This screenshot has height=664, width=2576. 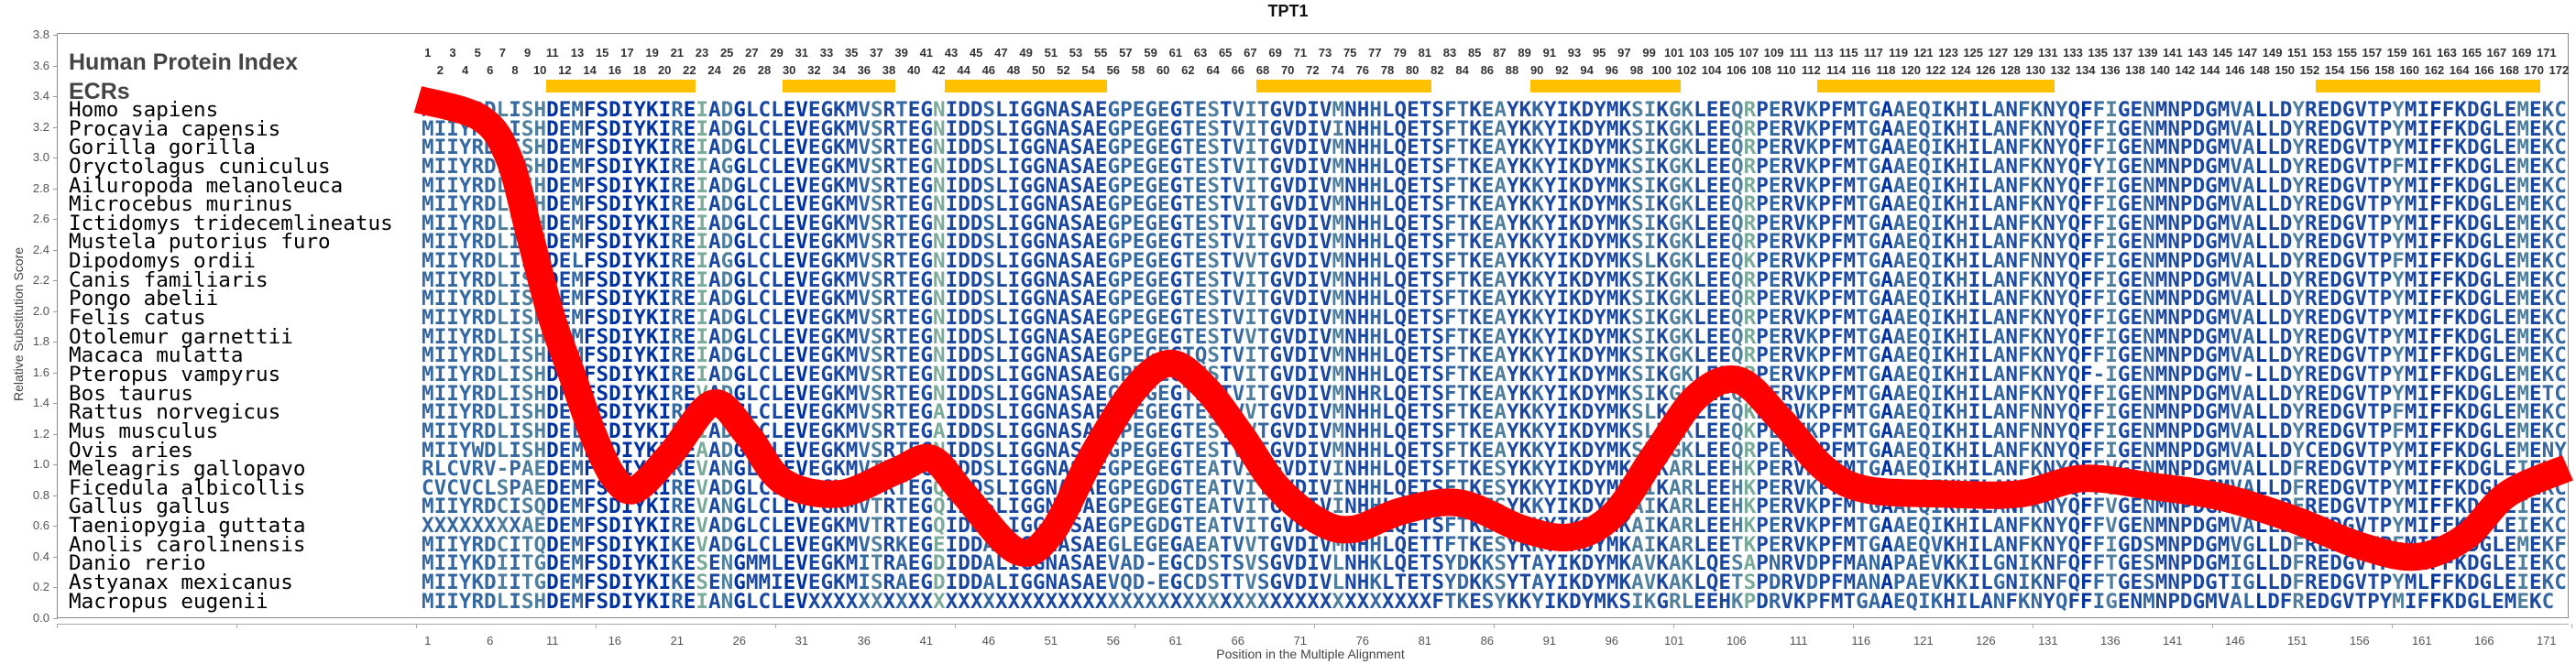 What do you see at coordinates (131, 394) in the screenshot?
I see `species-name: Bos taurus` at bounding box center [131, 394].